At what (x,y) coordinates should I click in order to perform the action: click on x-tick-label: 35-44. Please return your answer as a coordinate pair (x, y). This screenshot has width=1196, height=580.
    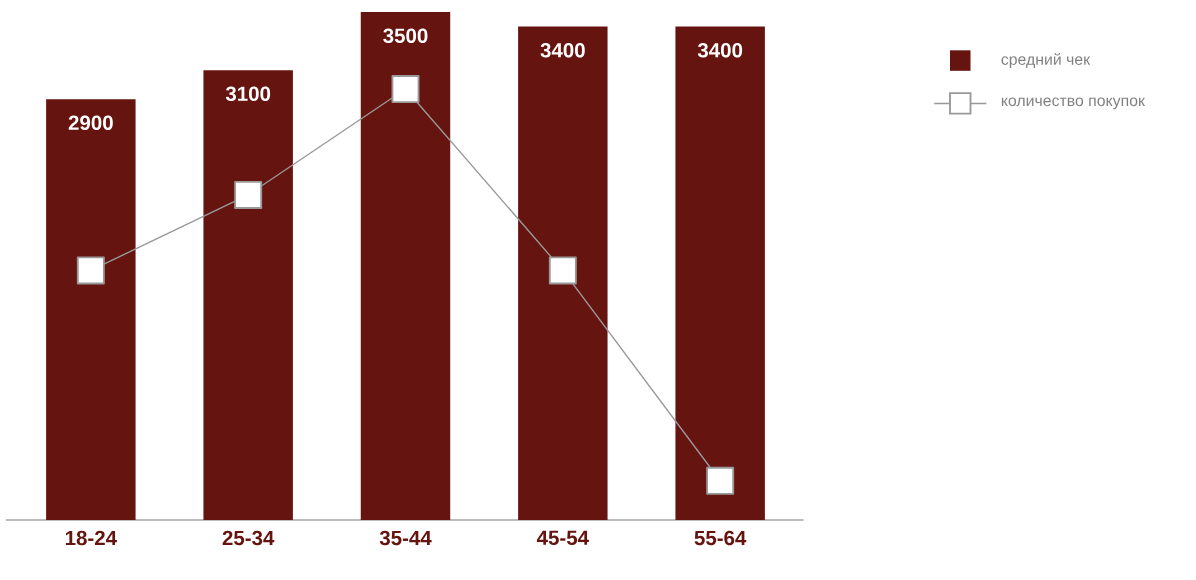
    Looking at the image, I should click on (405, 538).